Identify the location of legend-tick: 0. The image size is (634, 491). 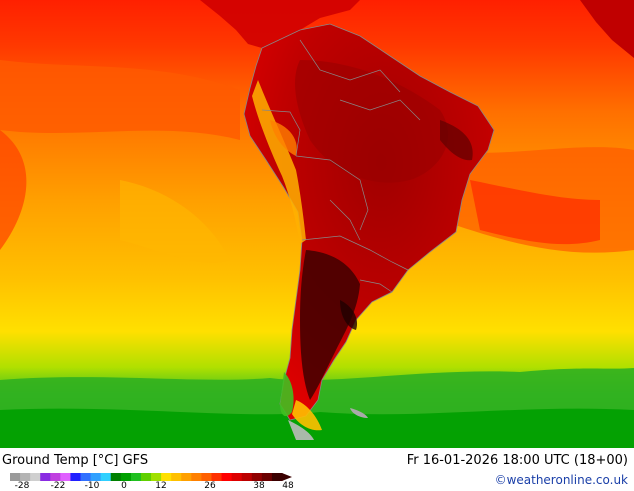
(124, 486).